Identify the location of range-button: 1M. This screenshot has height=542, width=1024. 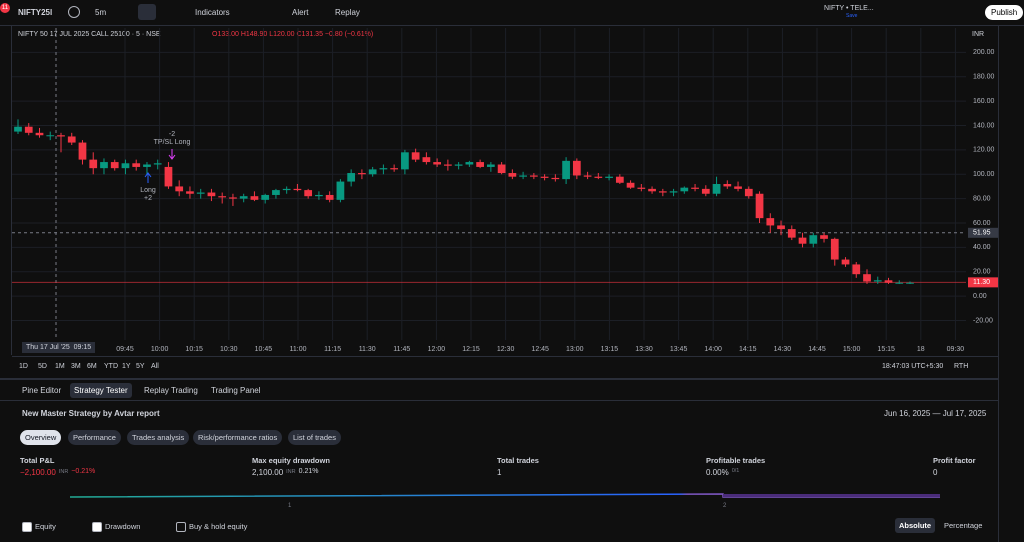
(60, 366).